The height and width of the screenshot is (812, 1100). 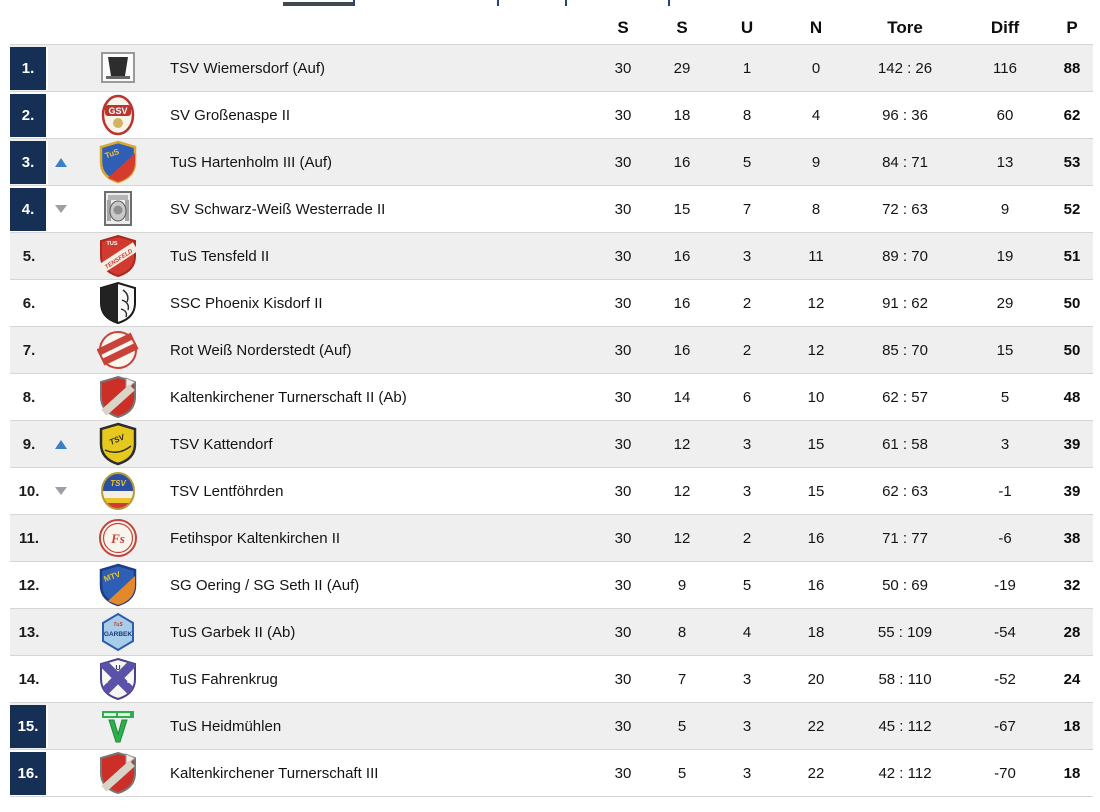 What do you see at coordinates (682, 726) in the screenshot?
I see `matches-won: 5` at bounding box center [682, 726].